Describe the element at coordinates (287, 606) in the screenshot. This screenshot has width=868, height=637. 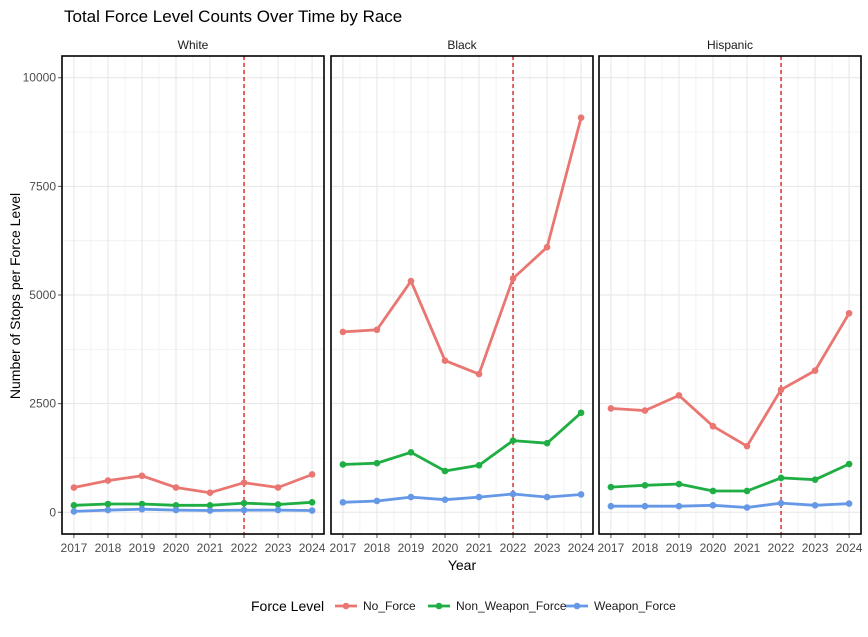
I see `legend-title: Force Level` at that location.